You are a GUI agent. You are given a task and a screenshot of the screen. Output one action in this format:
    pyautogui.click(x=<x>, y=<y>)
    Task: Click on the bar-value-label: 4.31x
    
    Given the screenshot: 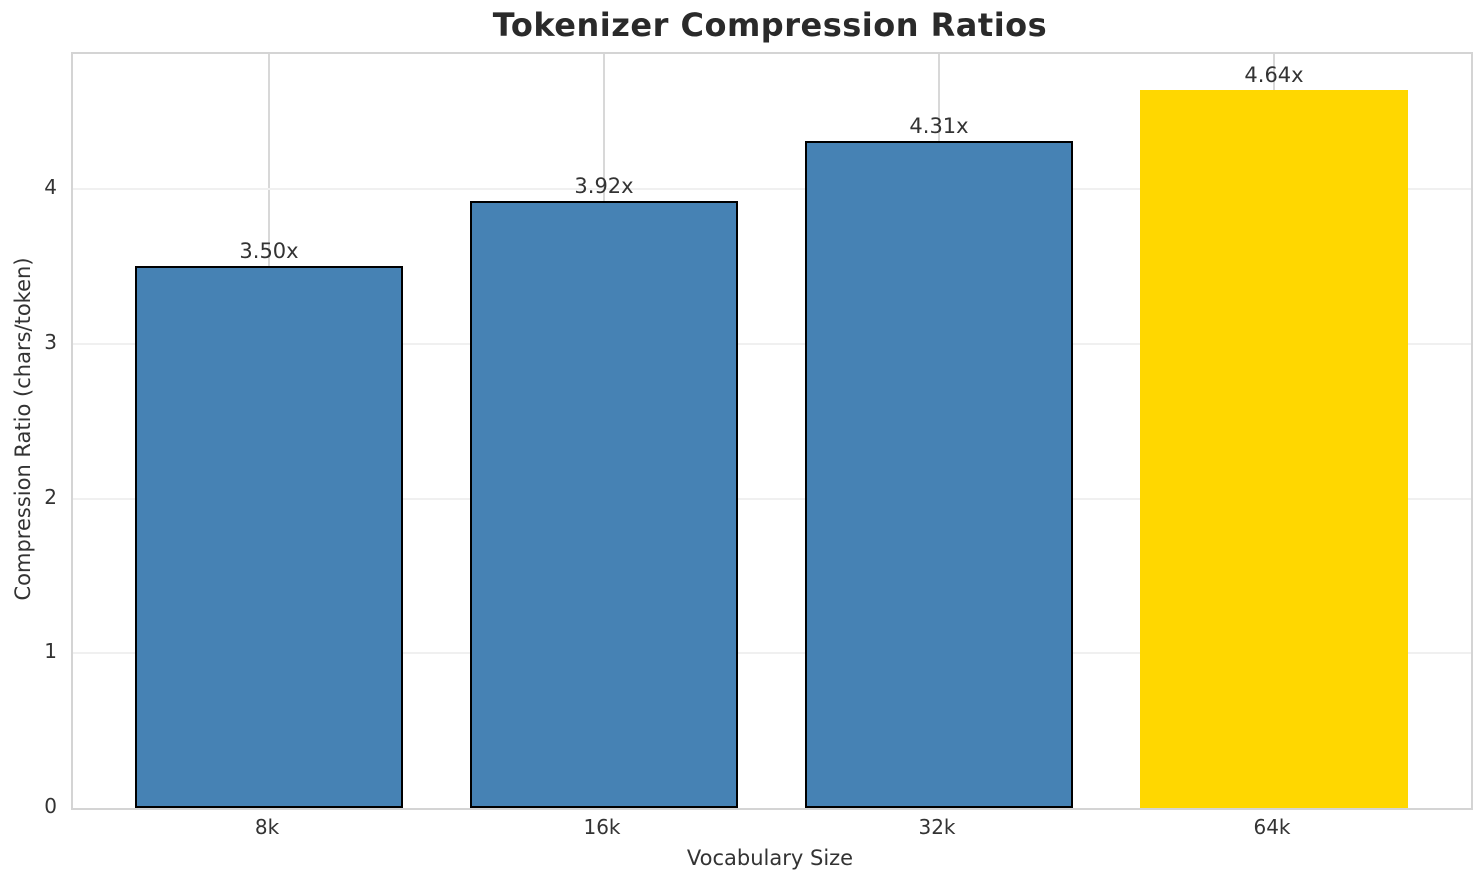 What is the action you would take?
    pyautogui.click(x=939, y=126)
    